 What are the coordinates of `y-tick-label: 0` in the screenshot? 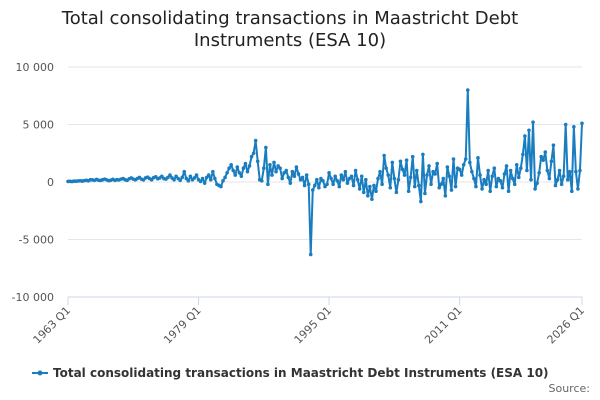 It's located at (50, 182).